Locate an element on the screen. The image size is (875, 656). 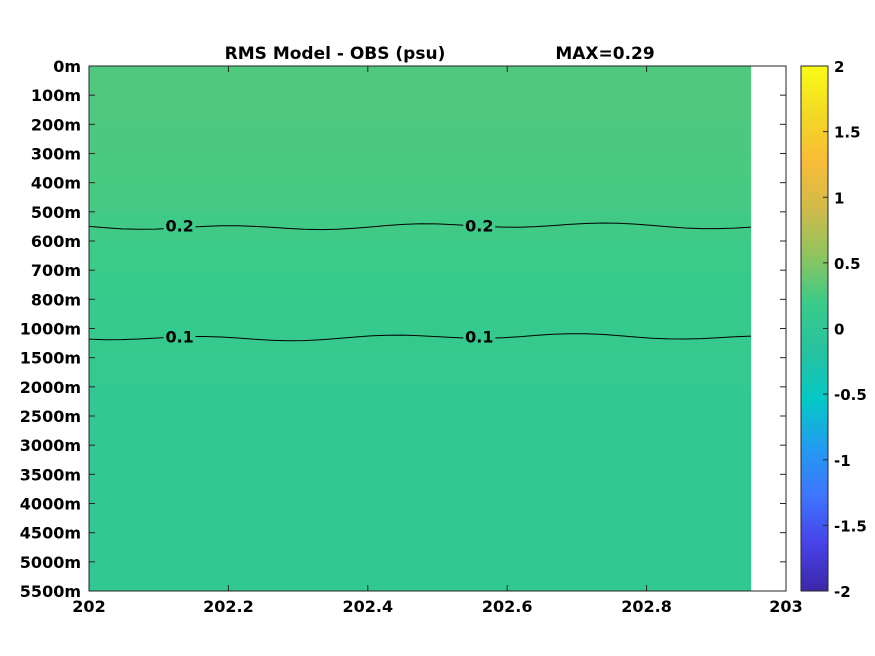
colorbar-tick-label: 0.5 is located at coordinates (847, 264).